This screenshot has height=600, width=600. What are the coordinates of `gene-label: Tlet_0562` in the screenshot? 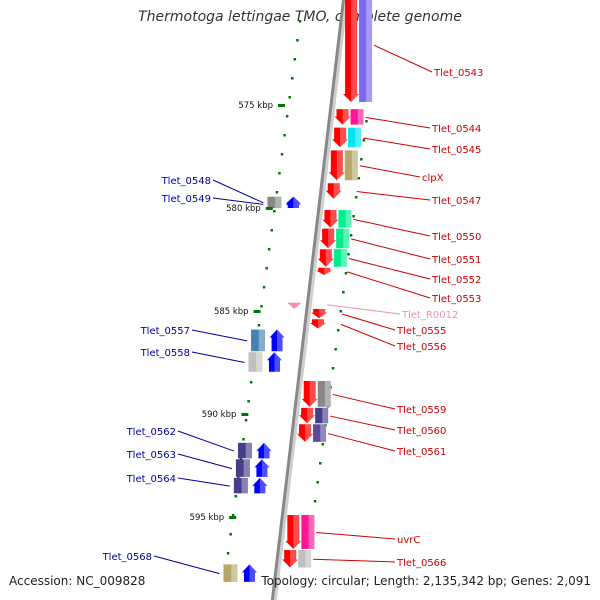 It's located at (151, 432).